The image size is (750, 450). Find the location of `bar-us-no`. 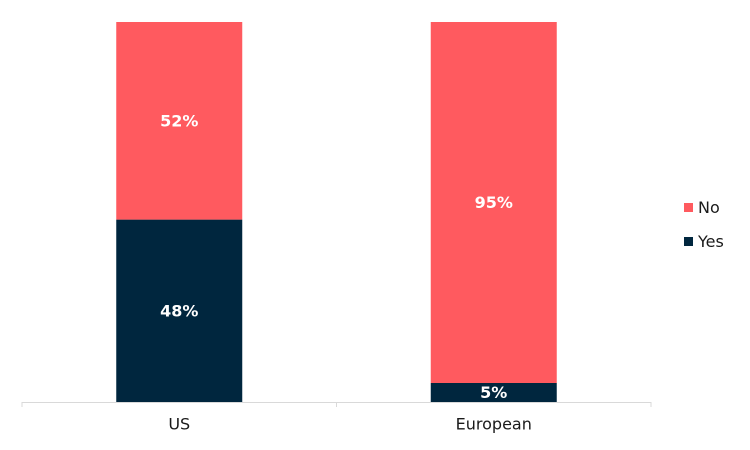

bar-us-no is located at coordinates (179, 121).